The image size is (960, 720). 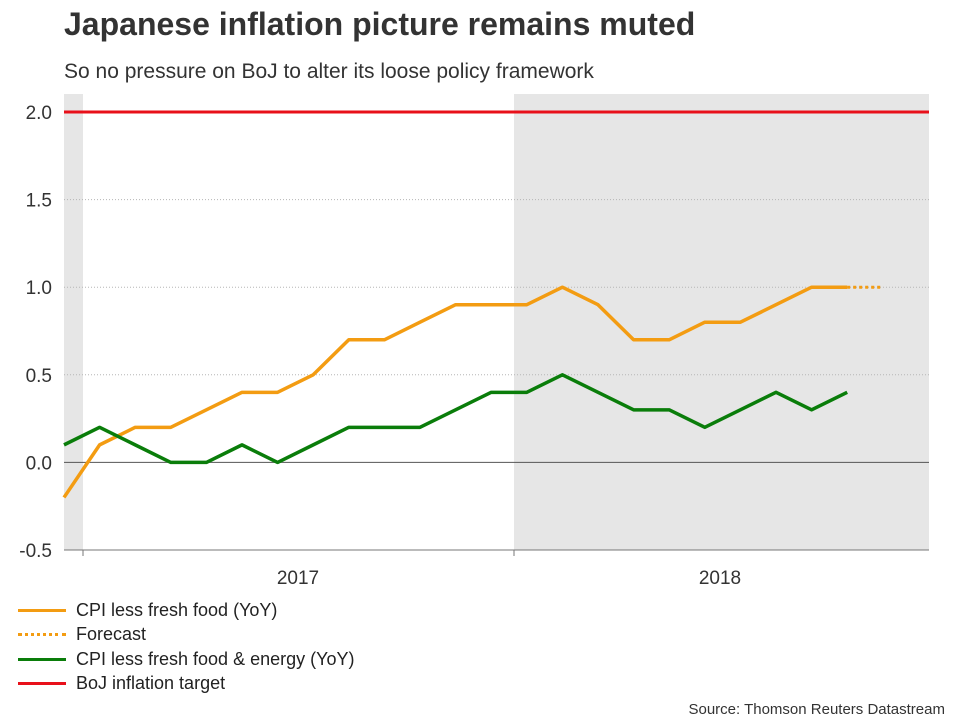 What do you see at coordinates (111, 634) in the screenshot?
I see `legend-label-forecast: Forecast` at bounding box center [111, 634].